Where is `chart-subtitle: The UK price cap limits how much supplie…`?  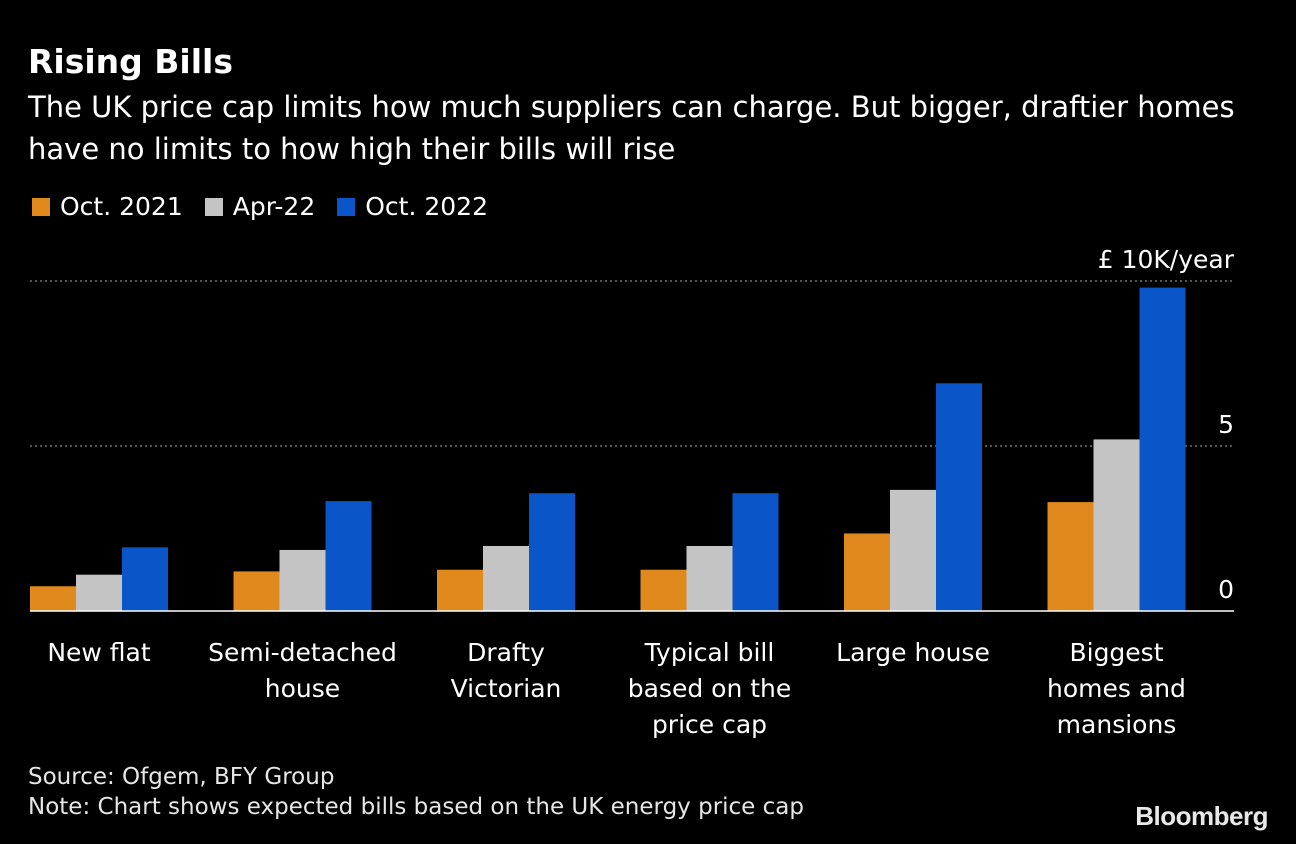
chart-subtitle: The UK price cap limits how much supplie… is located at coordinates (631, 128).